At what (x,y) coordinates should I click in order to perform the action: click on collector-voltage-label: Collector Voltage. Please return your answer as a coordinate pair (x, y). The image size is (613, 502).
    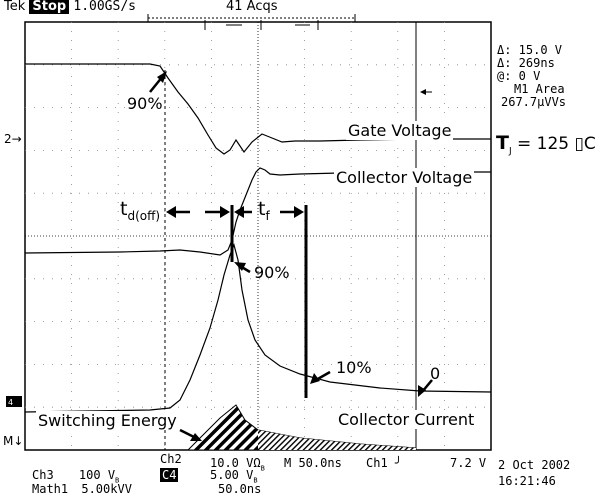
    Looking at the image, I should click on (404, 177).